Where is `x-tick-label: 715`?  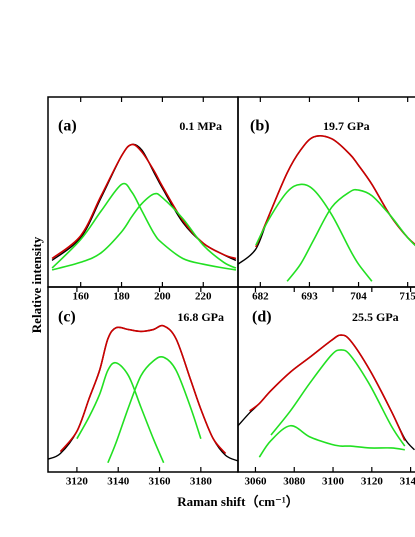 x-tick-label: 715 is located at coordinates (407, 297).